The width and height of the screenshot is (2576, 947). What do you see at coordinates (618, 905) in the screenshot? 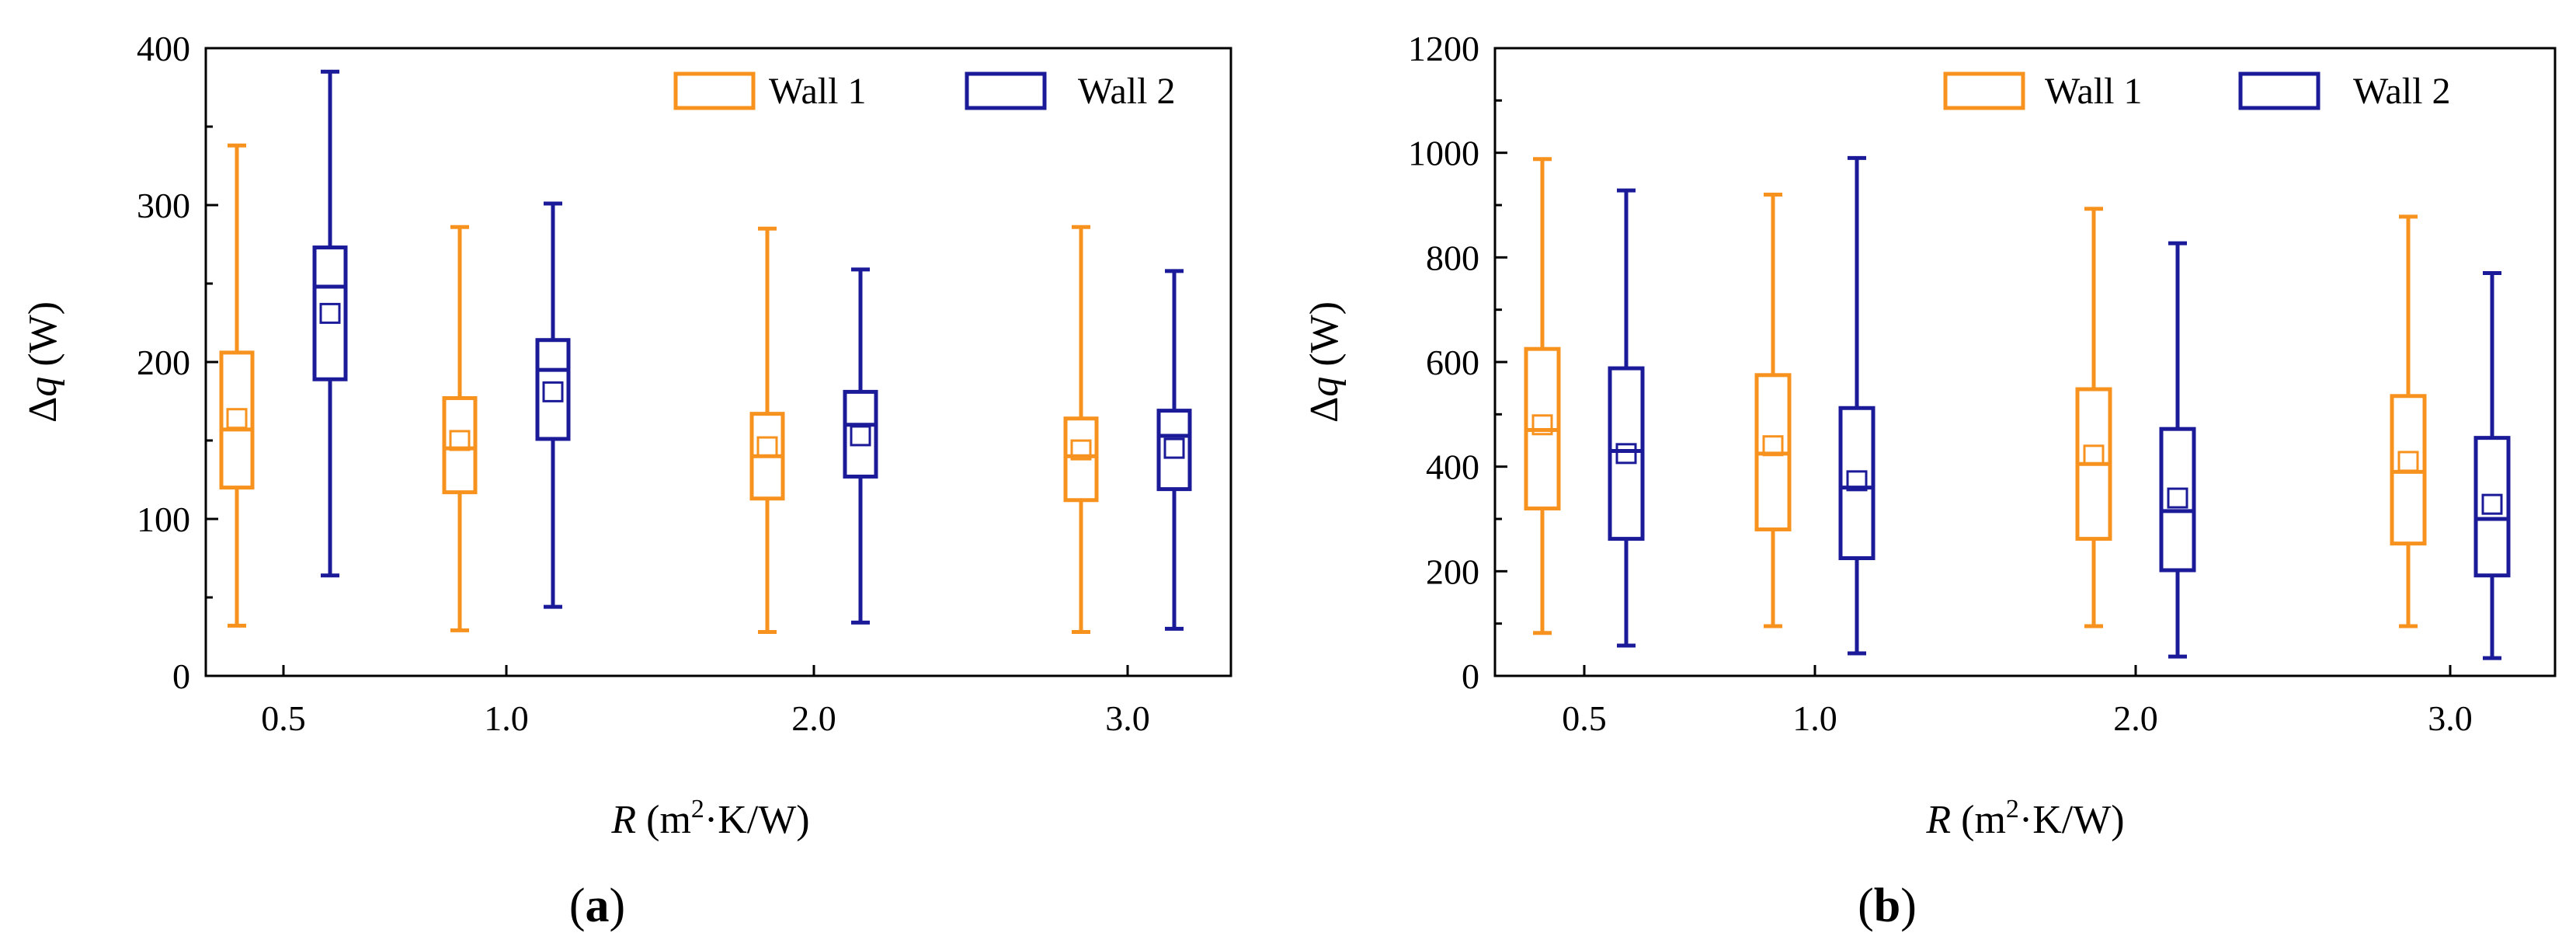
I see `caption-close: )` at bounding box center [618, 905].